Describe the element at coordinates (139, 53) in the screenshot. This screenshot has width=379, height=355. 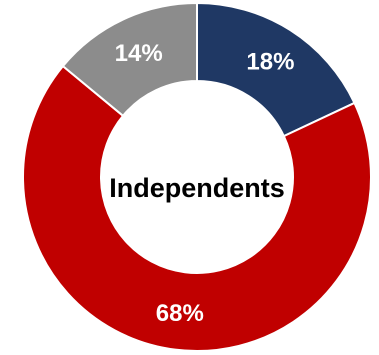
I see `donut-slice-label-2: 14%` at that location.